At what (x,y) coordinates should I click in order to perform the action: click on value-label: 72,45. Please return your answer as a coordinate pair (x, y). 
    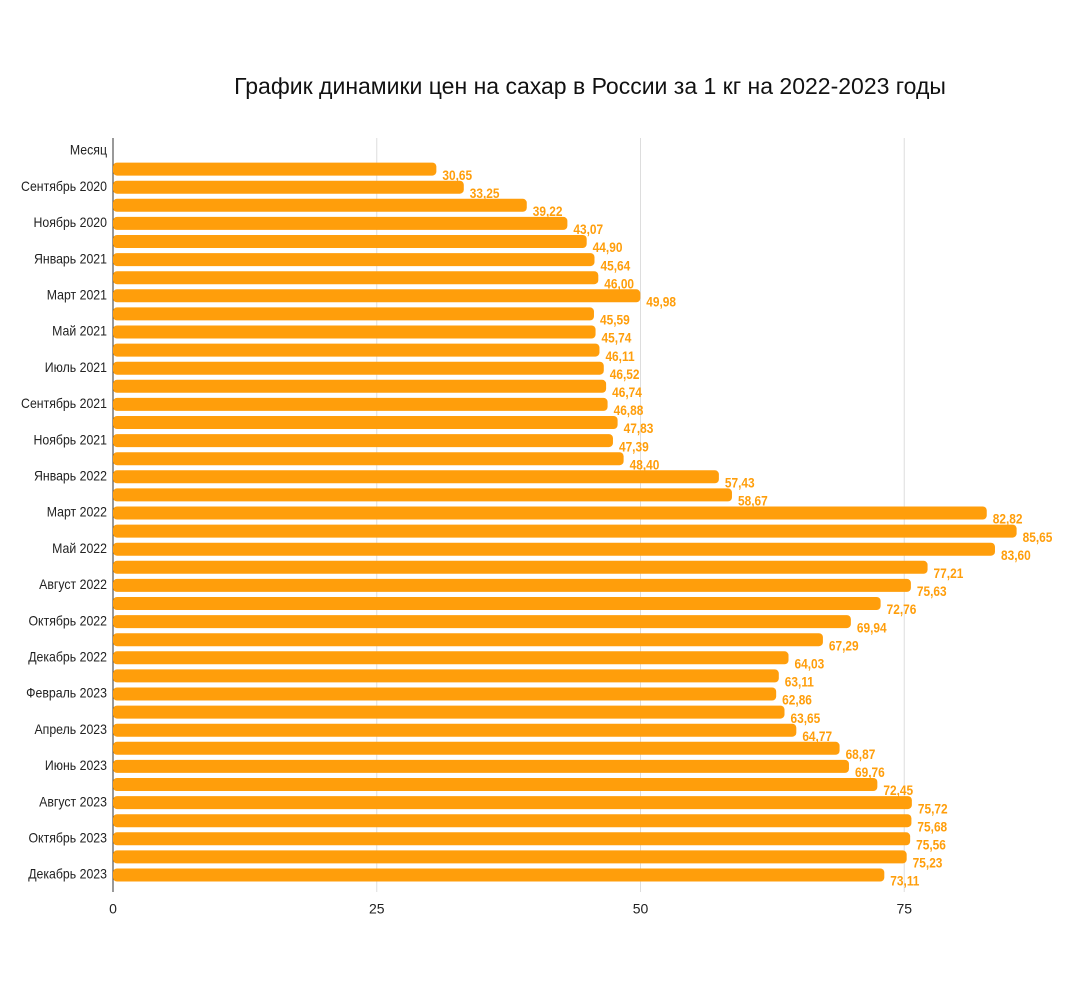
    Looking at the image, I should click on (898, 790).